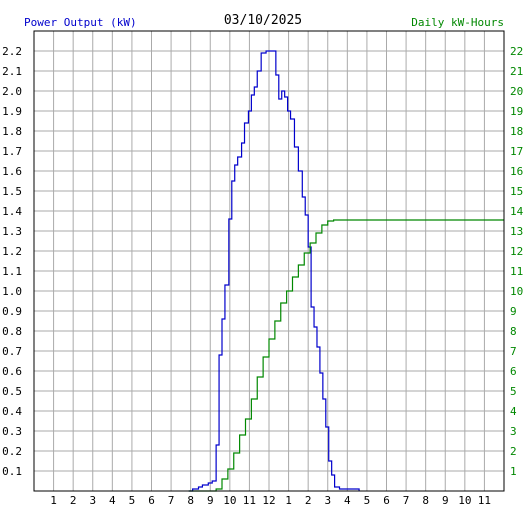  Describe the element at coordinates (12, 331) in the screenshot. I see `left-tick-label: 0.8` at that location.